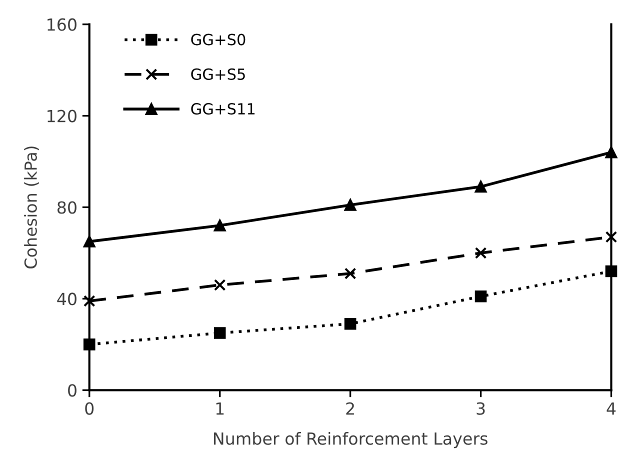  Describe the element at coordinates (66, 207) in the screenshot. I see `y-tick-label: 80` at that location.